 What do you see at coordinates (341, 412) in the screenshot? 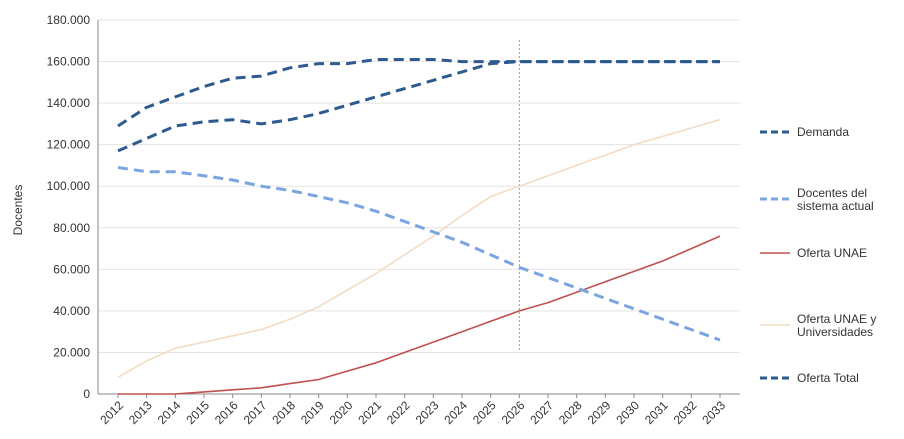
I see `x-tick-label: 2020` at bounding box center [341, 412].